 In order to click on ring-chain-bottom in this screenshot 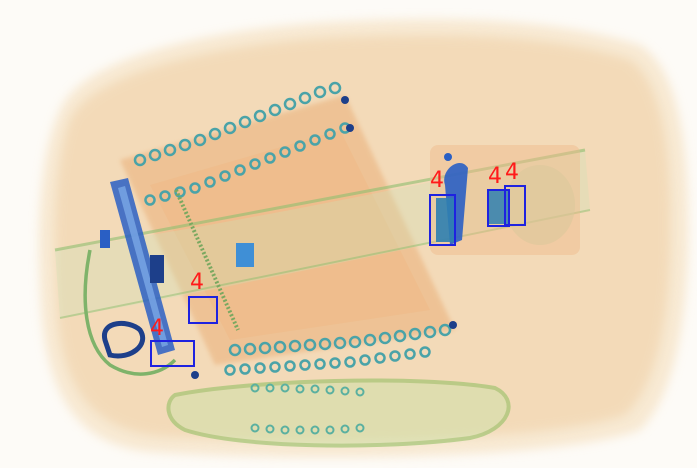, I will do `click(338, 349)`.